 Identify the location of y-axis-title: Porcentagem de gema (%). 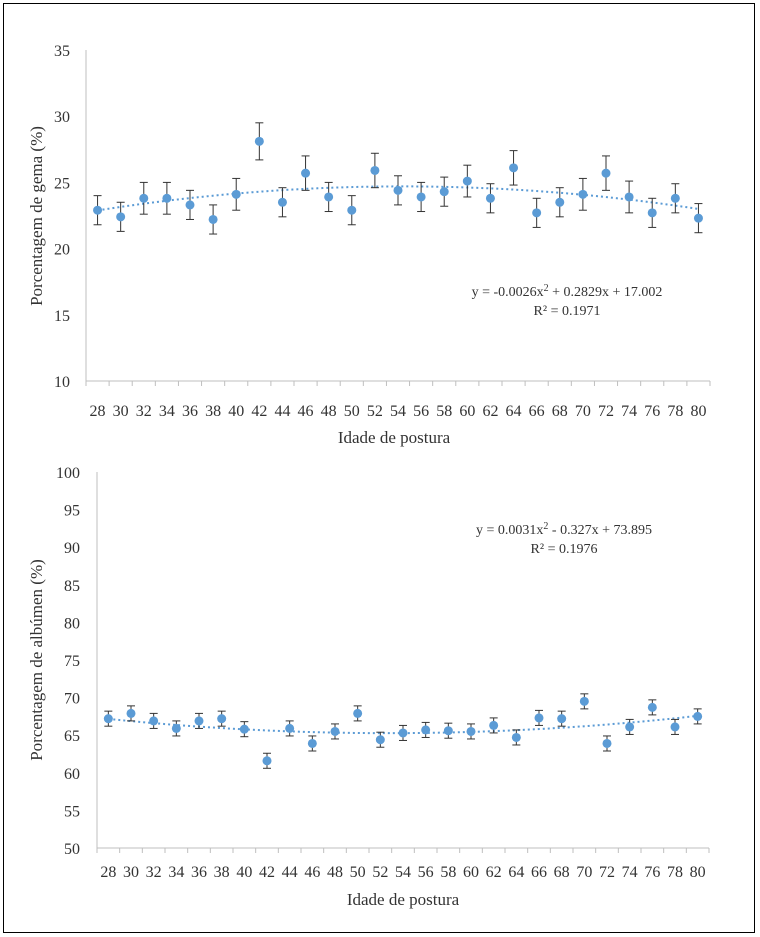
(36, 216).